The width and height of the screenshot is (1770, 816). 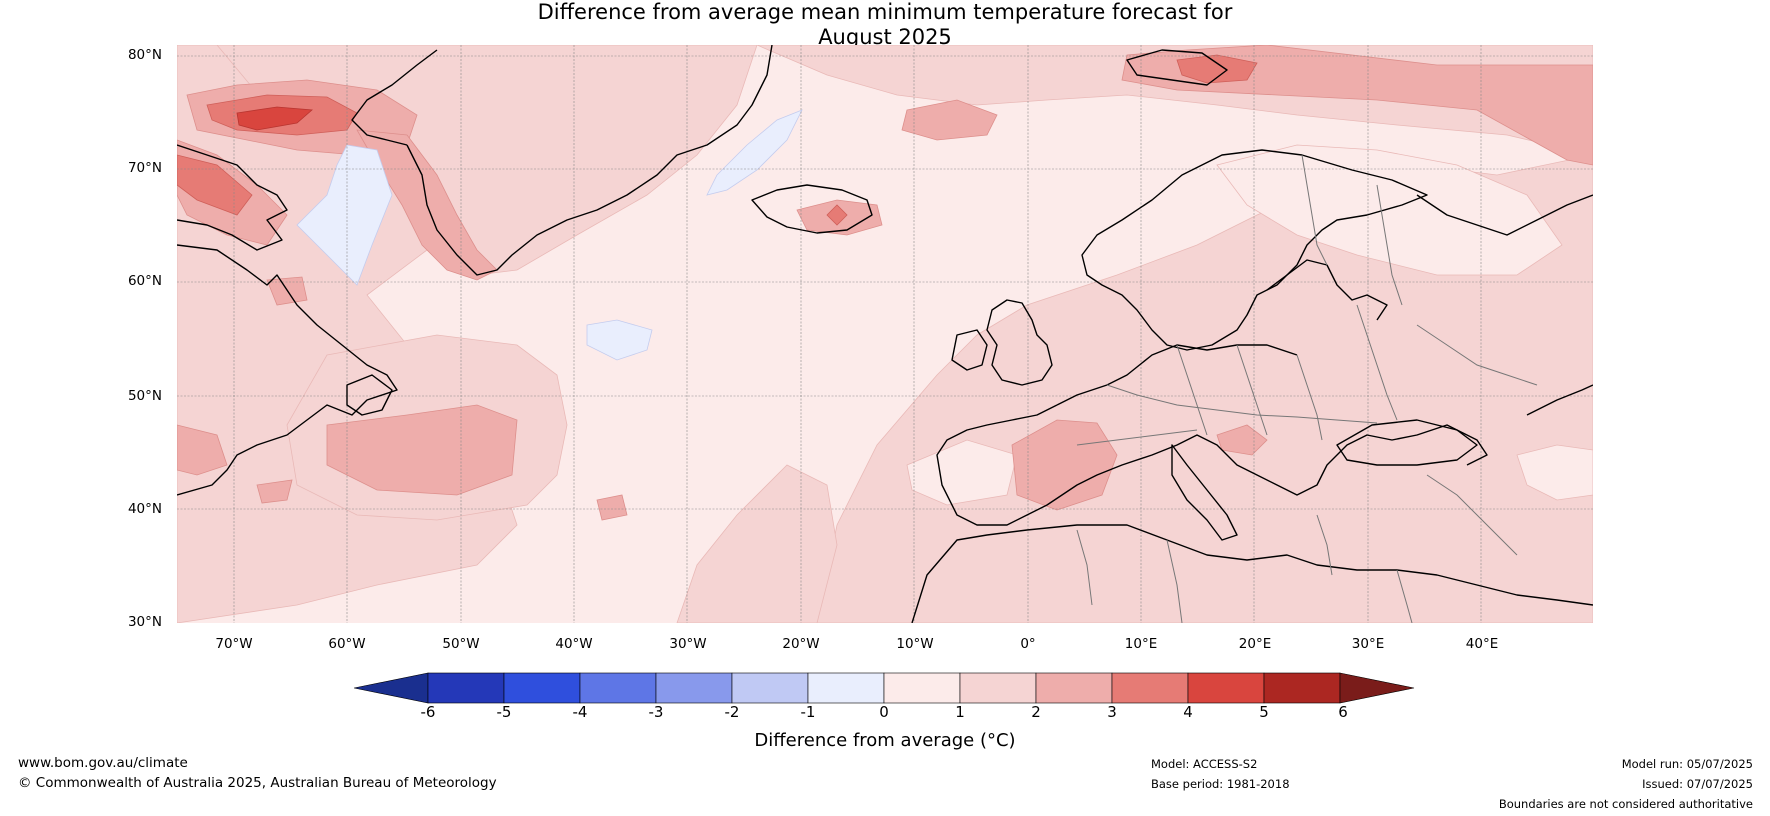 I want to click on lon-label-70w: 70°W, so click(x=234, y=644).